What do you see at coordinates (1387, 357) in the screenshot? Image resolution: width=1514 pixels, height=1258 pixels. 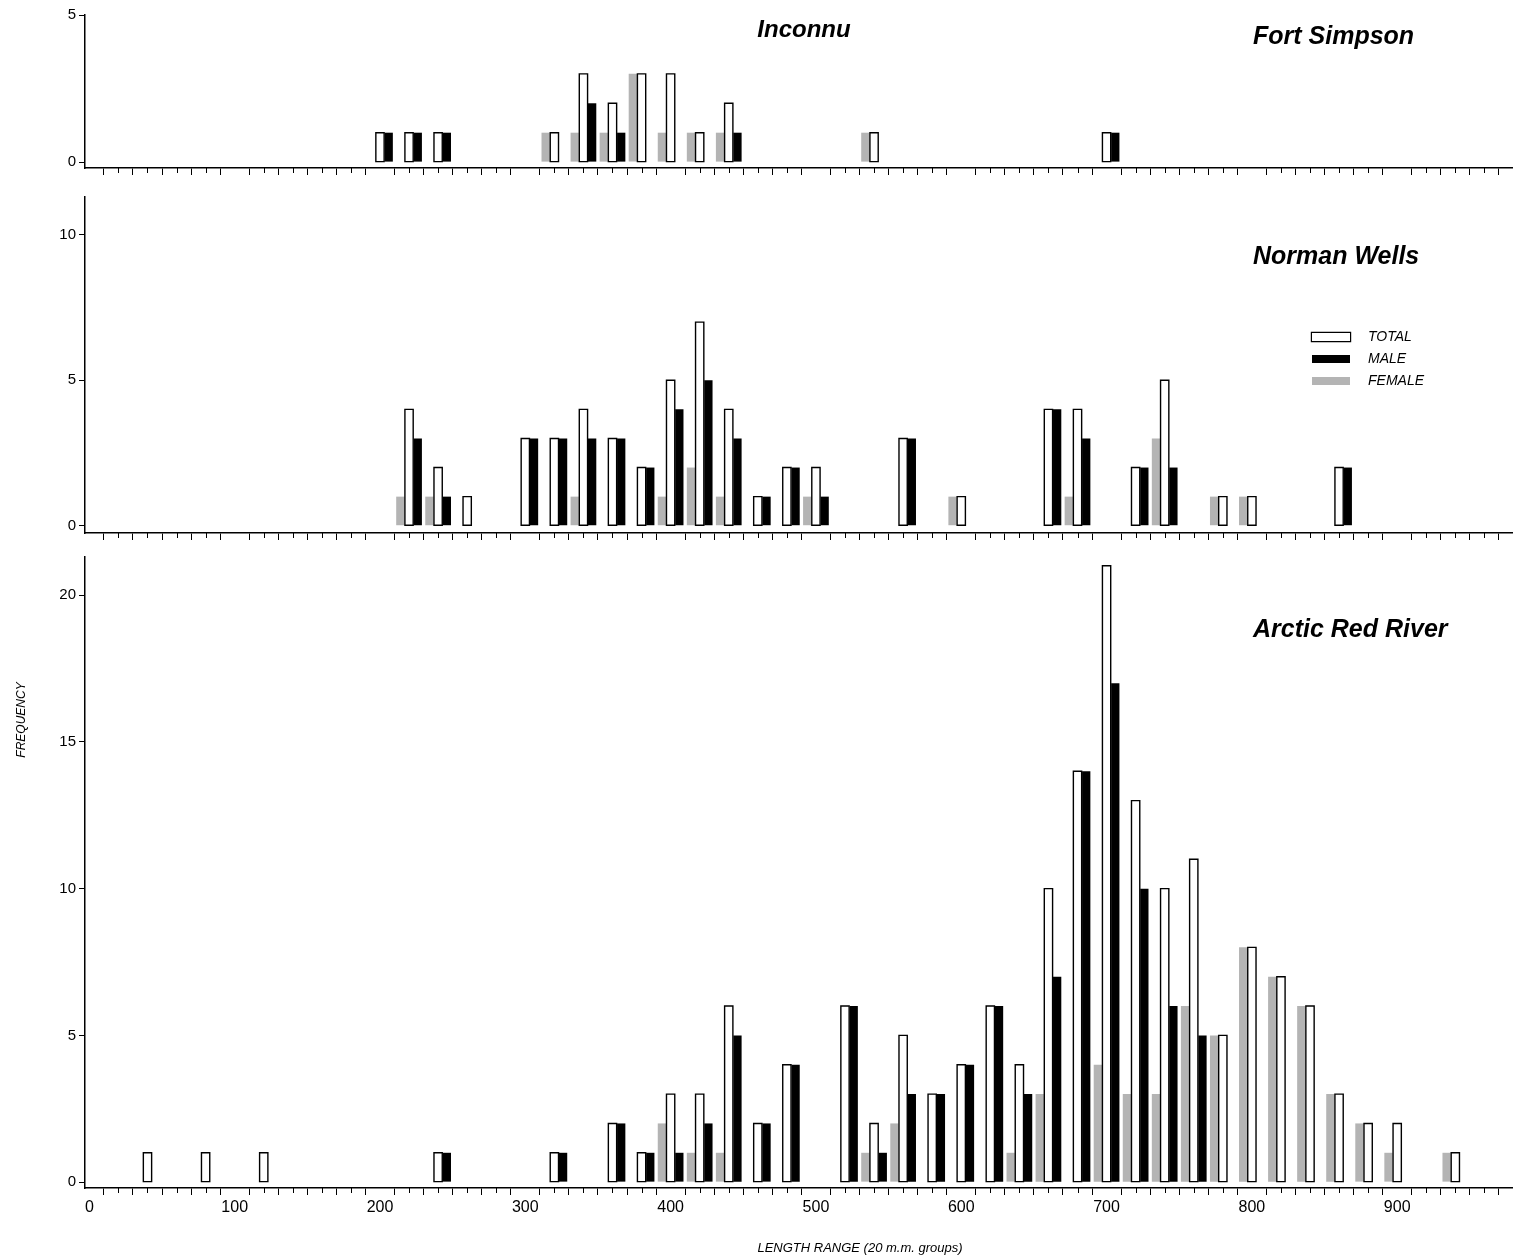 I see `legend-label: MALE` at bounding box center [1387, 357].